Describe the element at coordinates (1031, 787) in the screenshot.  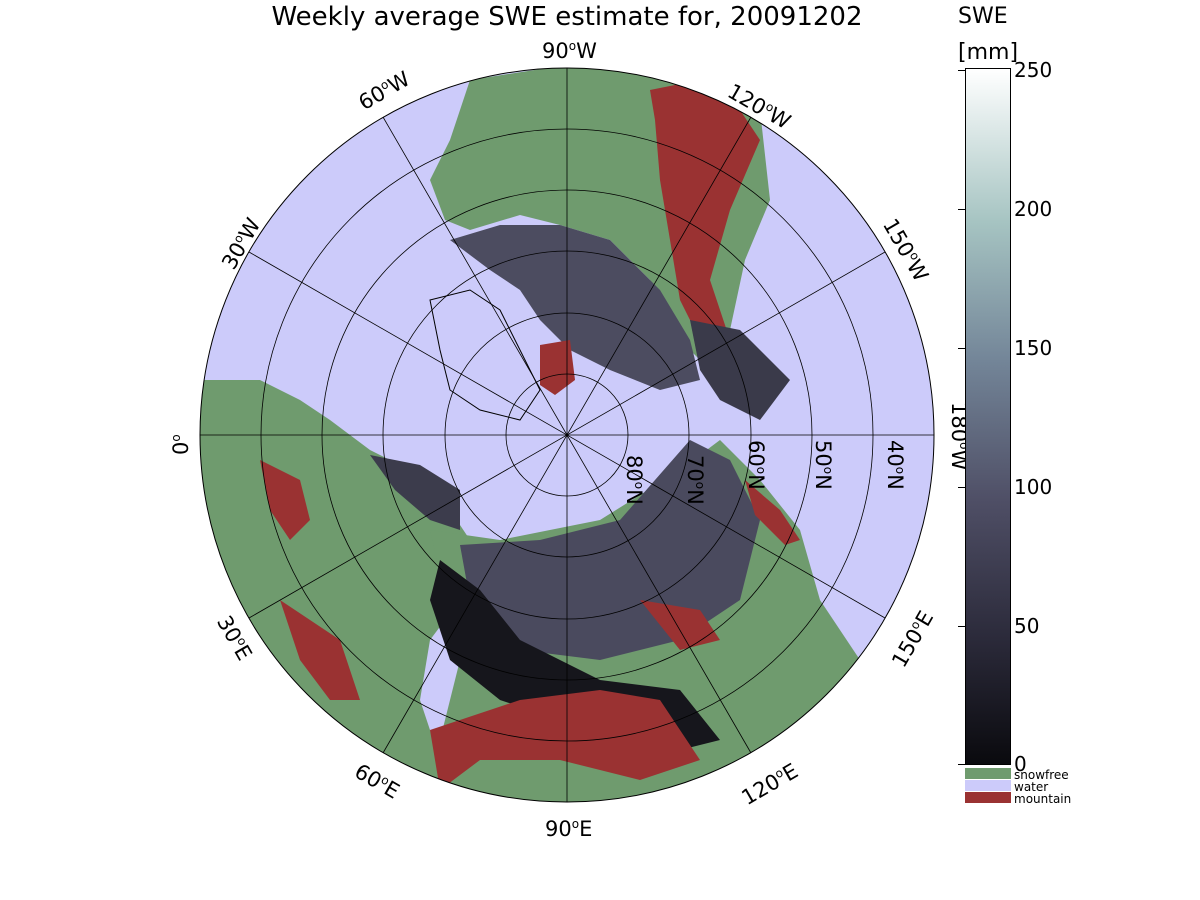
I see `legend-label-water: water` at that location.